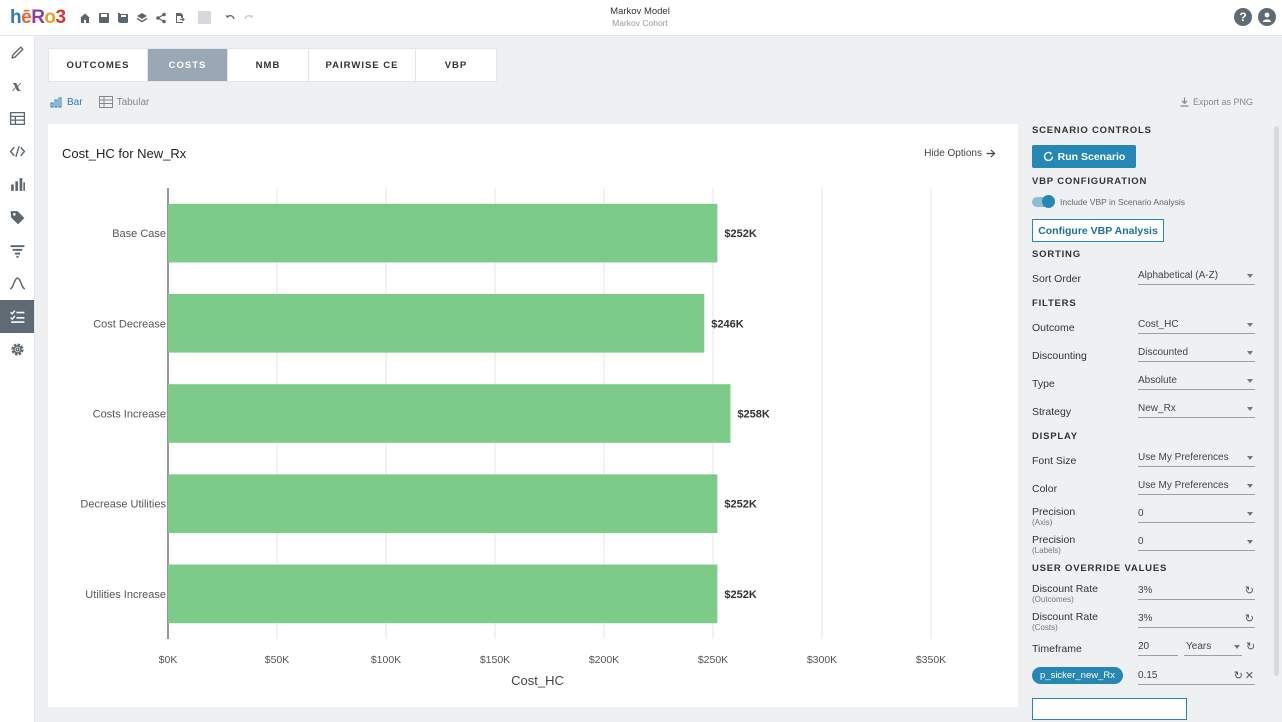 The height and width of the screenshot is (722, 1282). Describe the element at coordinates (1216, 102) in the screenshot. I see `export-png-button: Export as PNG` at that location.